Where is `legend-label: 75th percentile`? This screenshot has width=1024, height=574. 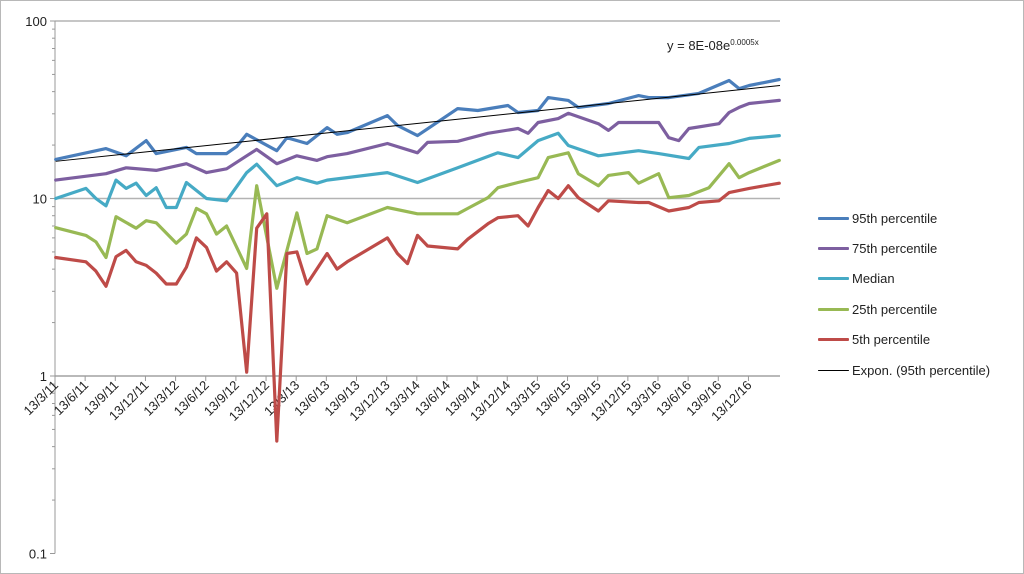 legend-label: 75th percentile is located at coordinates (895, 249).